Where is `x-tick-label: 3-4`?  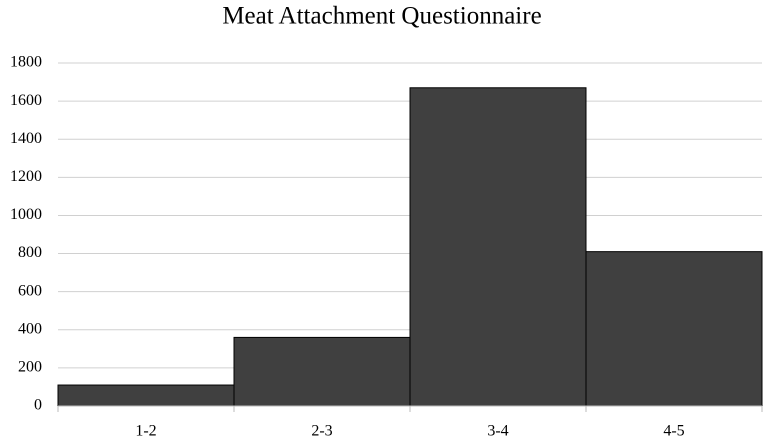 x-tick-label: 3-4 is located at coordinates (497, 431).